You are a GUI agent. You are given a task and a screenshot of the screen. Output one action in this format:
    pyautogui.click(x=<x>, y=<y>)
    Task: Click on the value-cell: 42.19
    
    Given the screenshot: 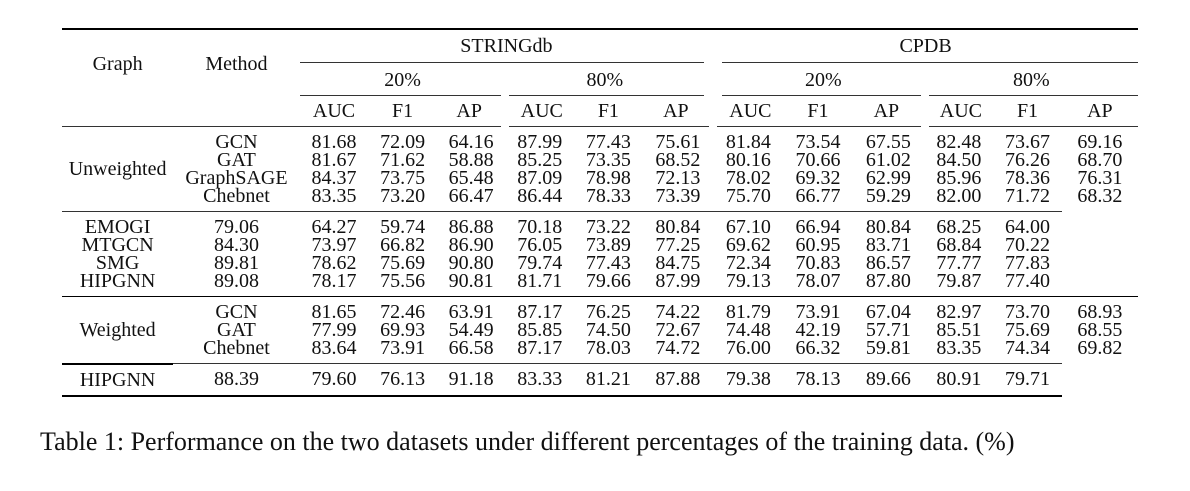 What is the action you would take?
    pyautogui.click(x=818, y=330)
    